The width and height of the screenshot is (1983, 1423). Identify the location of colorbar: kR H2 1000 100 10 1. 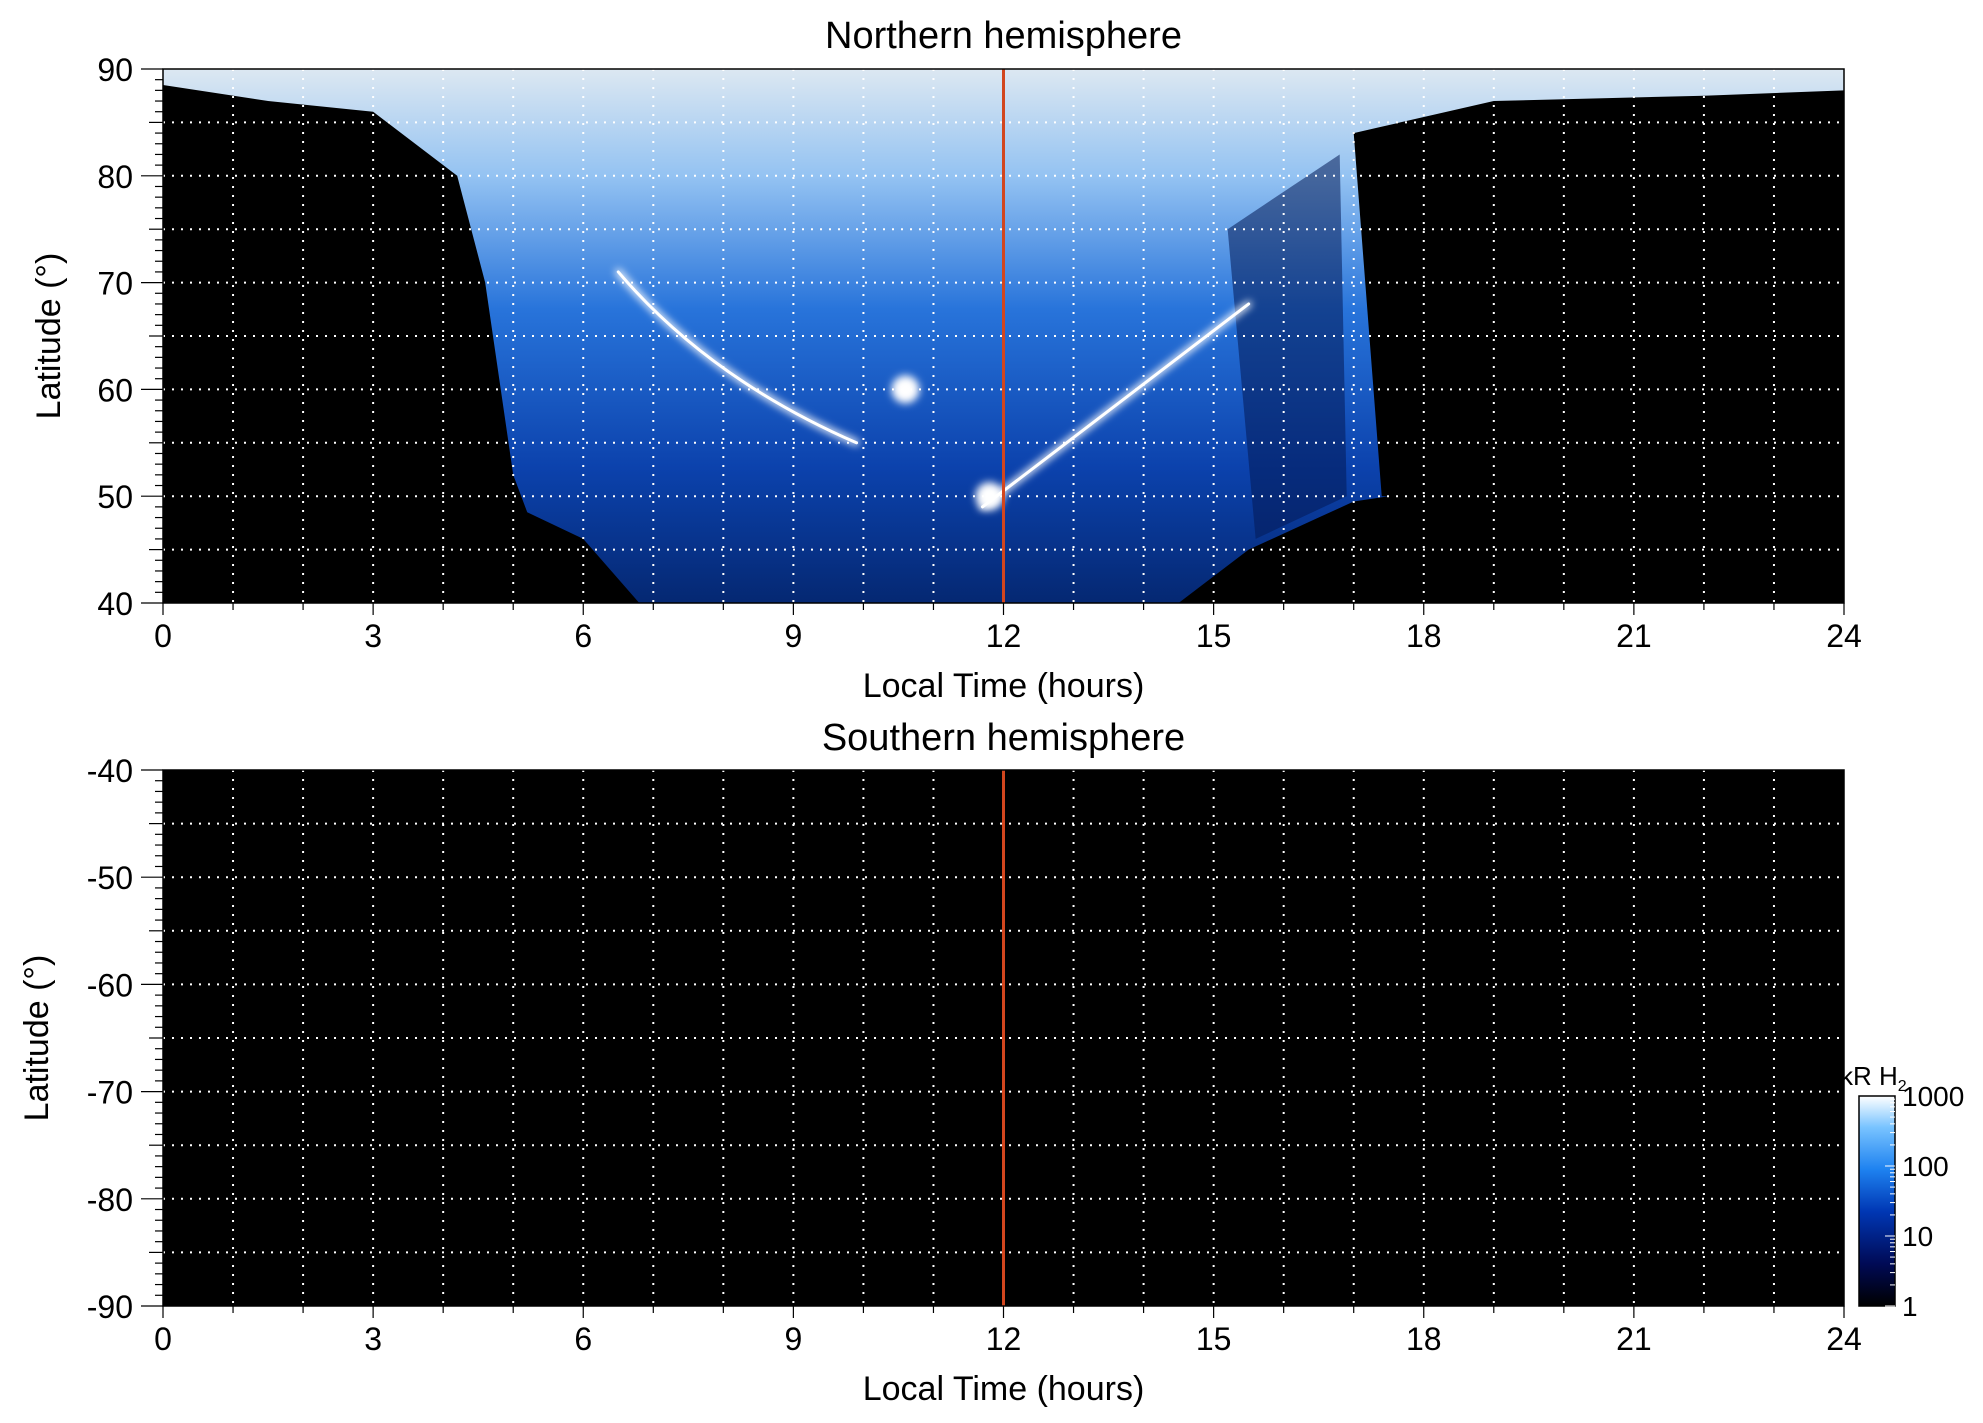
(1902, 1191).